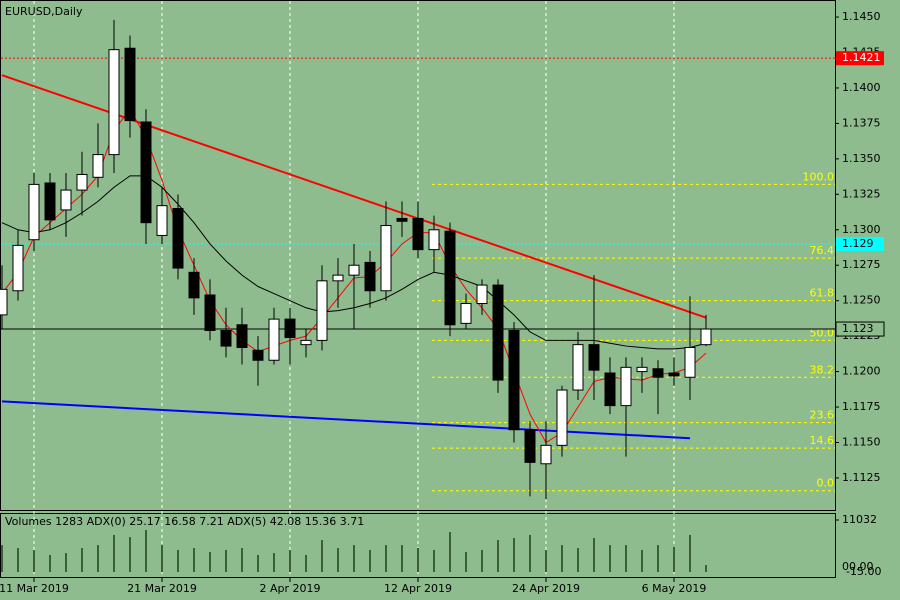  Describe the element at coordinates (822, 415) in the screenshot. I see `fib-label: 23.6` at that location.